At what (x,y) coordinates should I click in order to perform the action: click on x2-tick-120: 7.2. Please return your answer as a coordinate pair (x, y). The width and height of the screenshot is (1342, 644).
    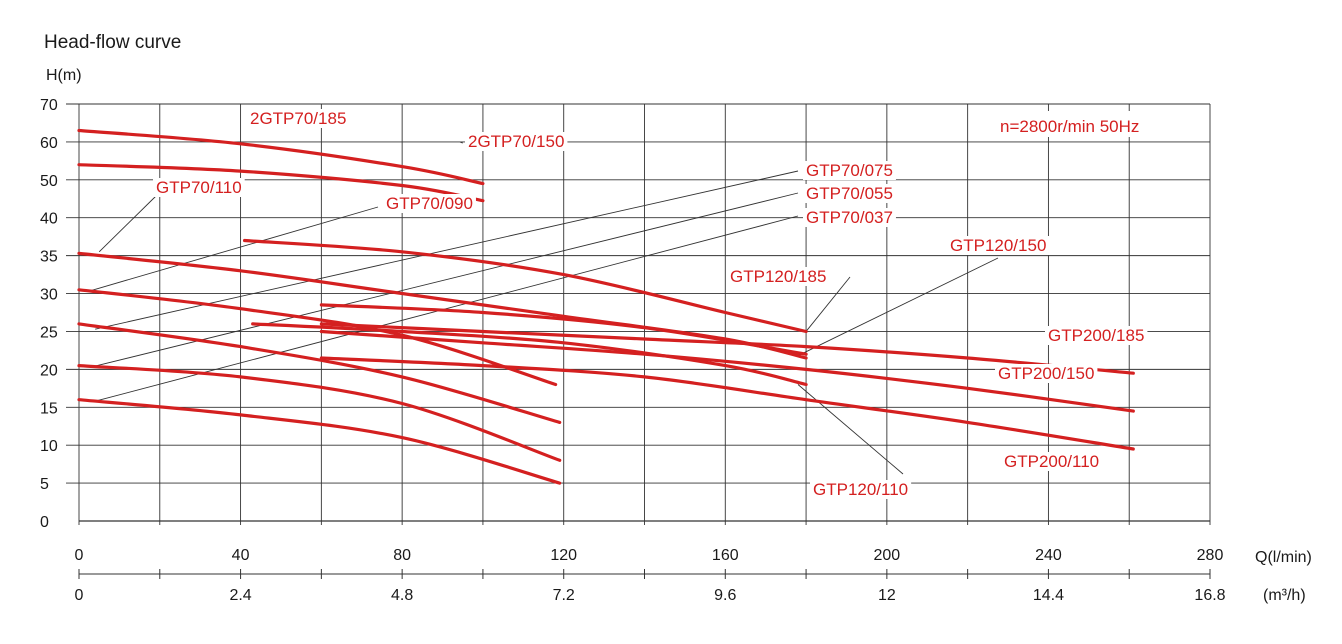
    Looking at the image, I should click on (564, 595).